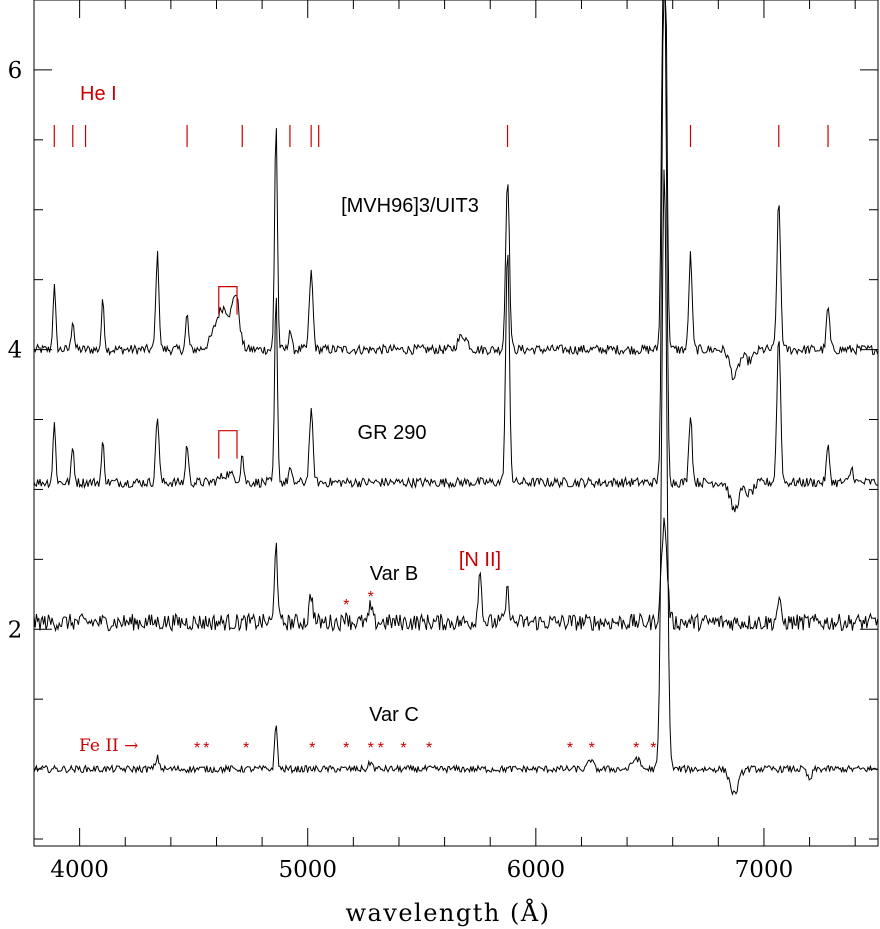 This screenshot has height=929, width=880. I want to click on feii-label: Fe II →, so click(108, 746).